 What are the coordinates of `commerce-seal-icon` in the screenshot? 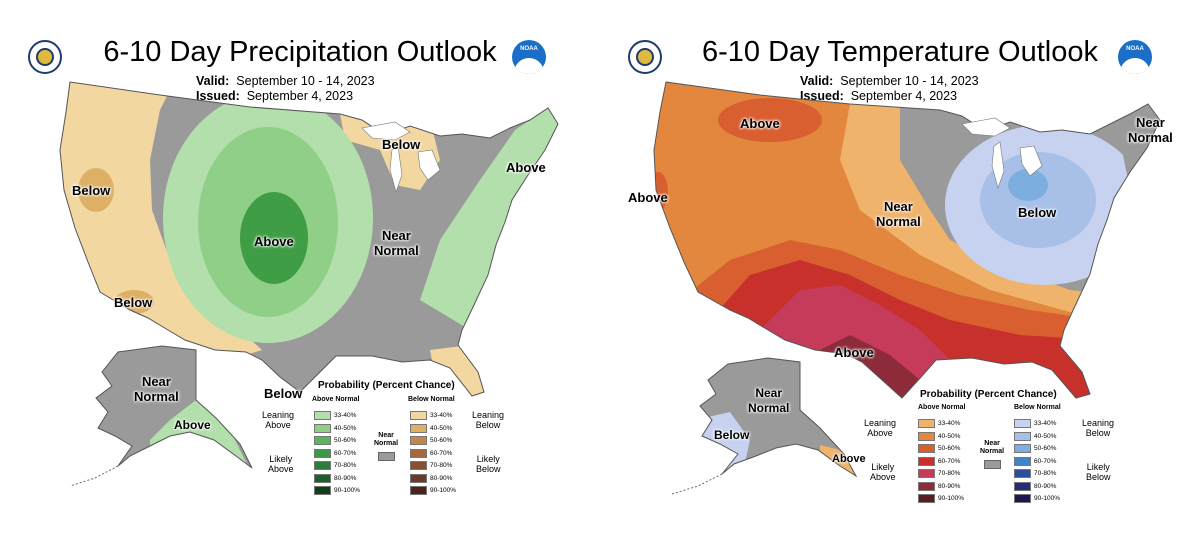 It's located at (645, 57).